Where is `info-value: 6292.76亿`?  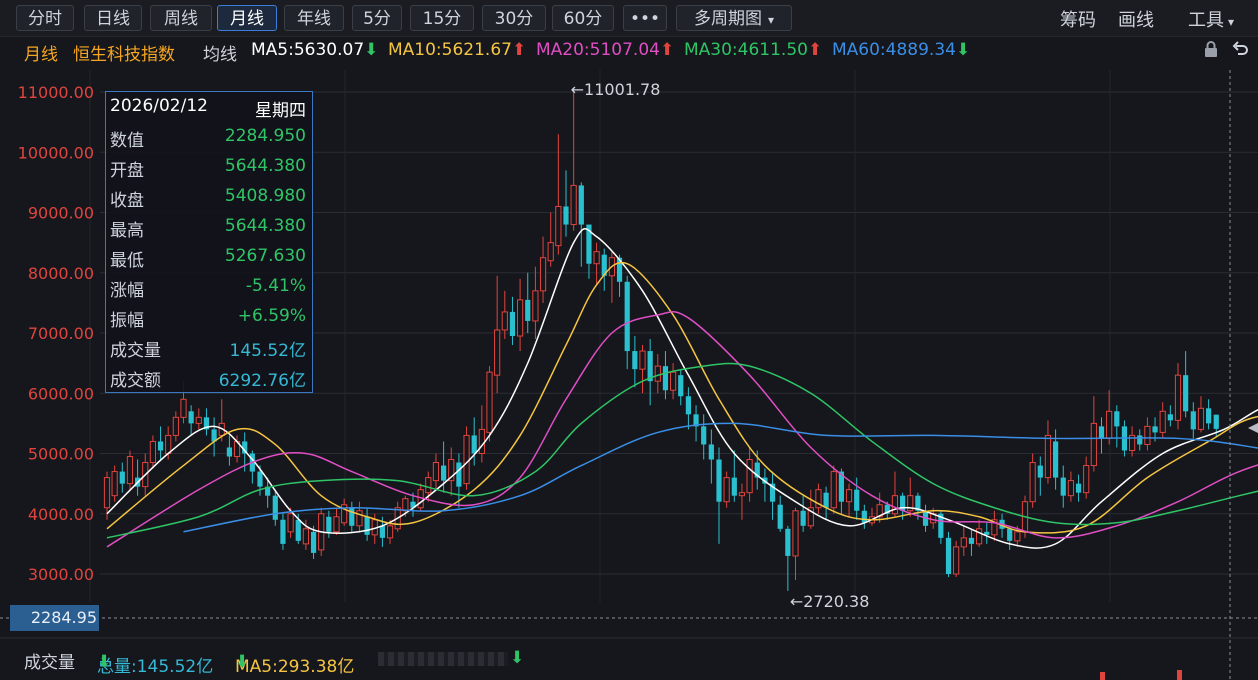
info-value: 6292.76亿 is located at coordinates (262, 381).